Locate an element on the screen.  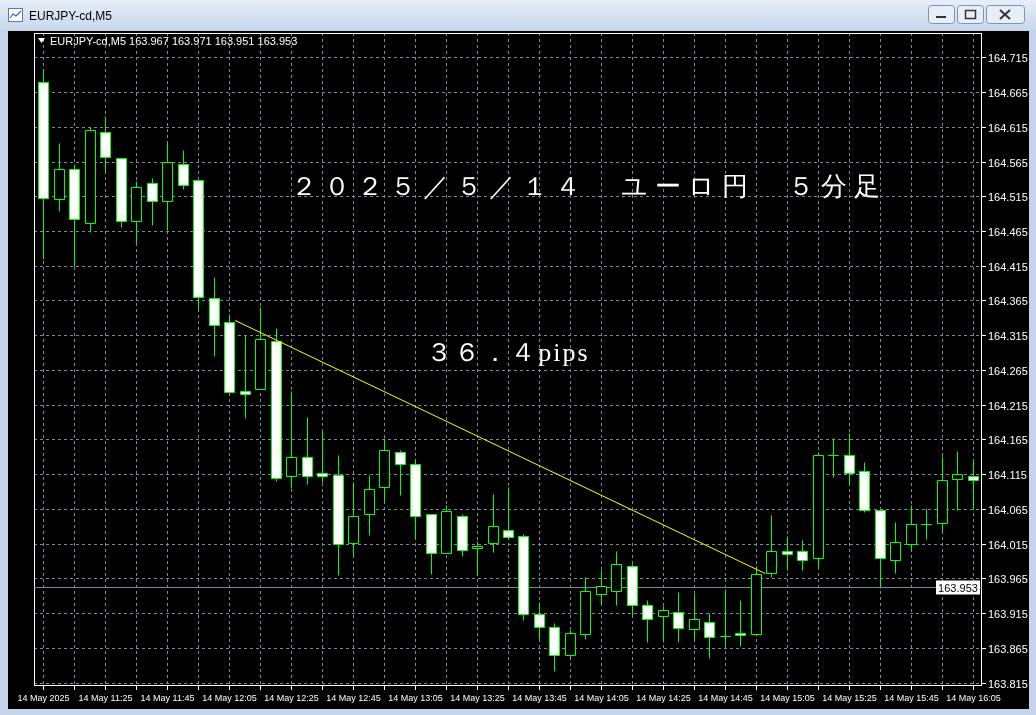
x-tick-label: 14 May 13:45 is located at coordinates (539, 698).